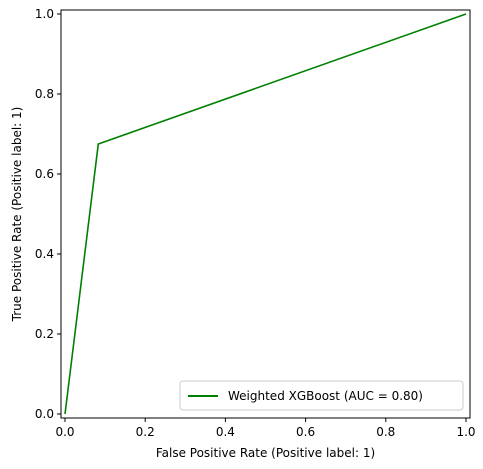 This screenshot has height=469, width=483. Describe the element at coordinates (225, 432) in the screenshot. I see `x-tick-label: 0.4` at that location.